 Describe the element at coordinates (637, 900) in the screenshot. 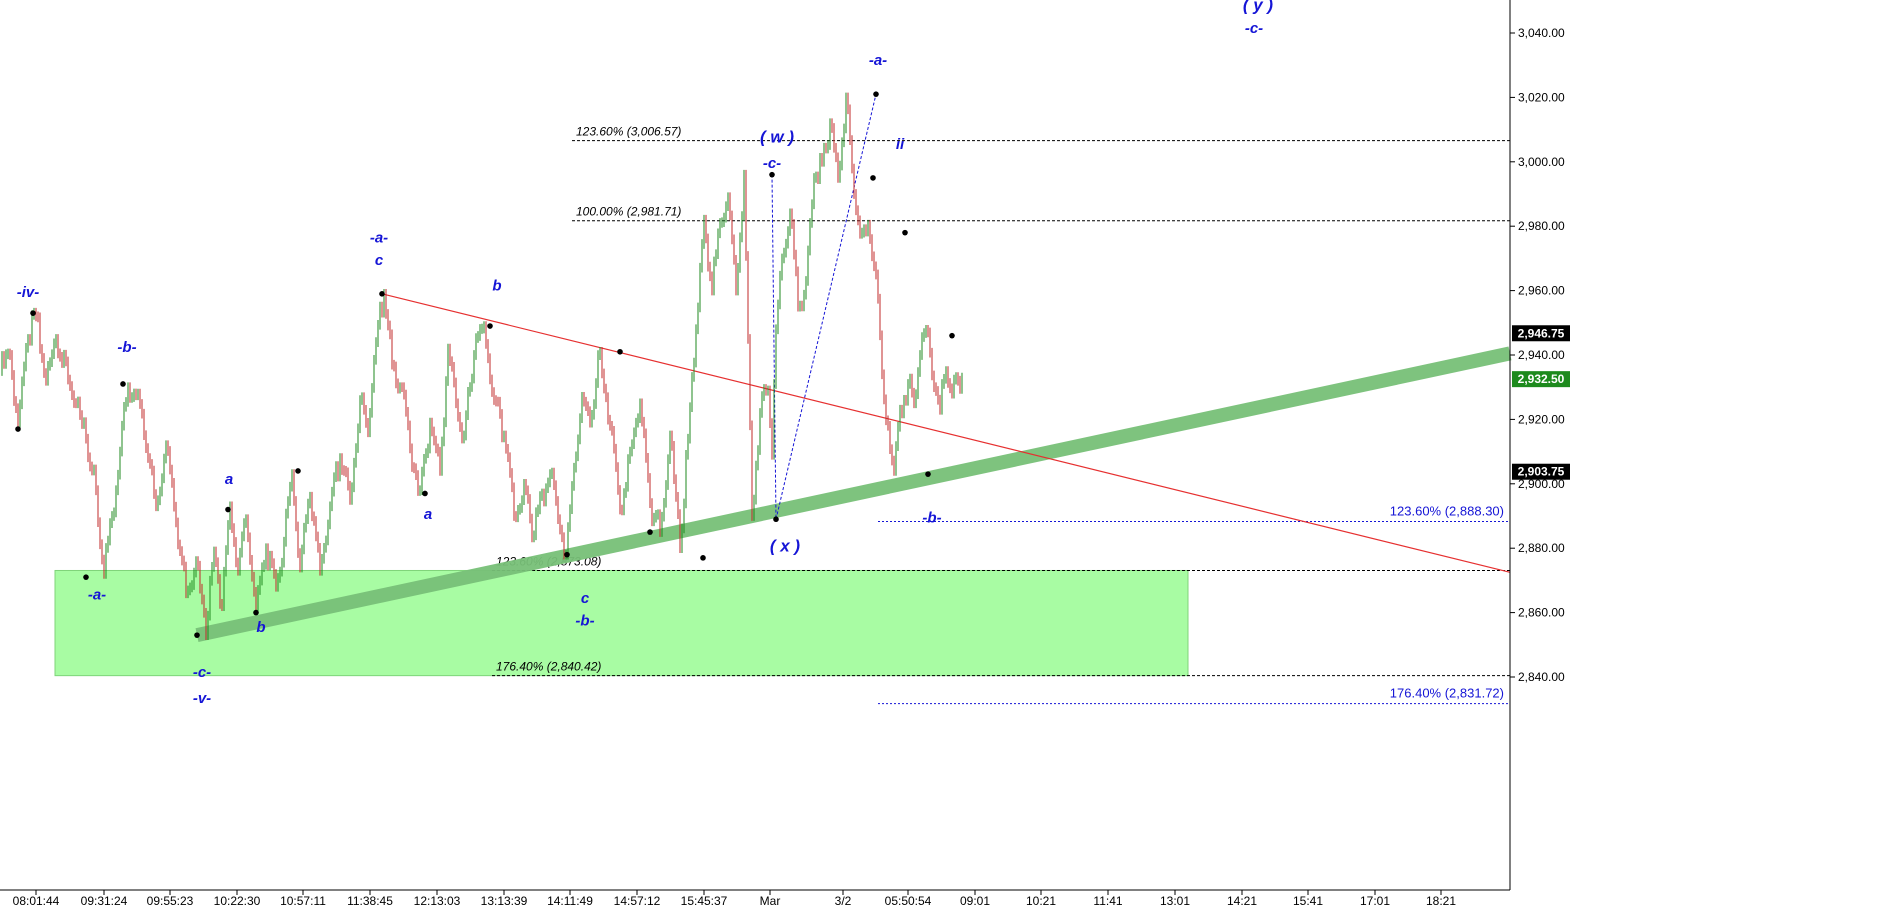

I see `time-tick-label: 14:57:12` at that location.